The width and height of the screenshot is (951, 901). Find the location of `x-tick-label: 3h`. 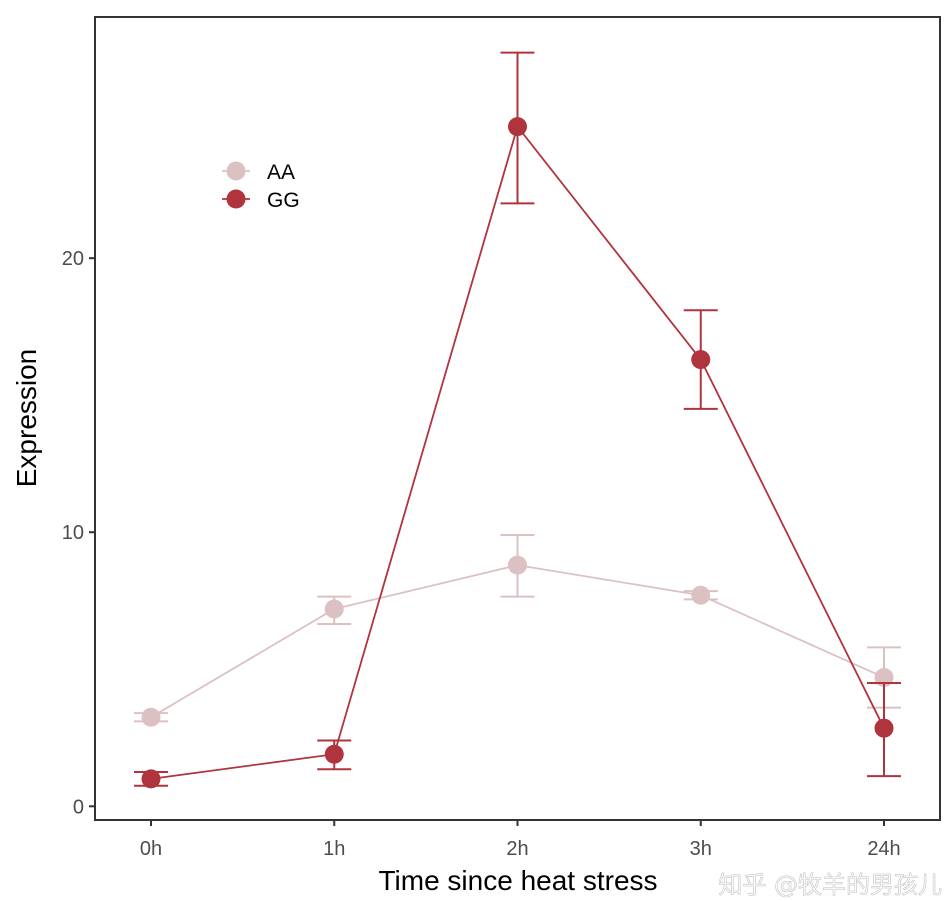

x-tick-label: 3h is located at coordinates (701, 849).